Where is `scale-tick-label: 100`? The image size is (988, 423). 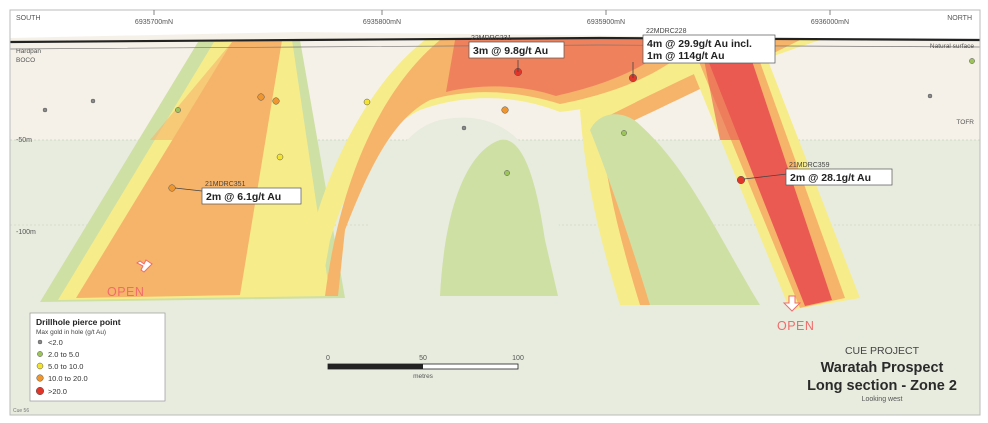 scale-tick-label: 100 is located at coordinates (518, 358).